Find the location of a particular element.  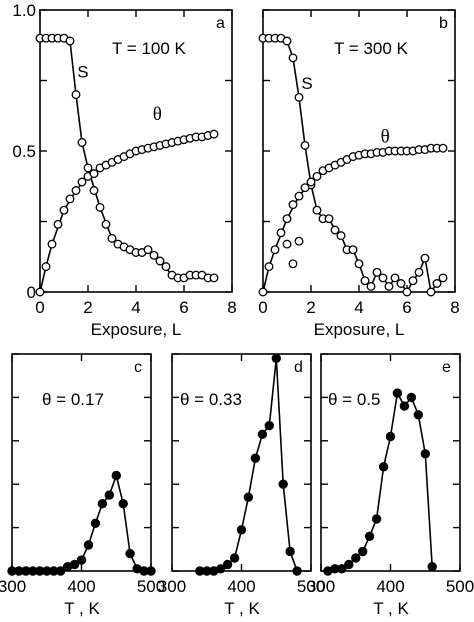

panel-b-xtick-label-1: 2 is located at coordinates (310, 307).